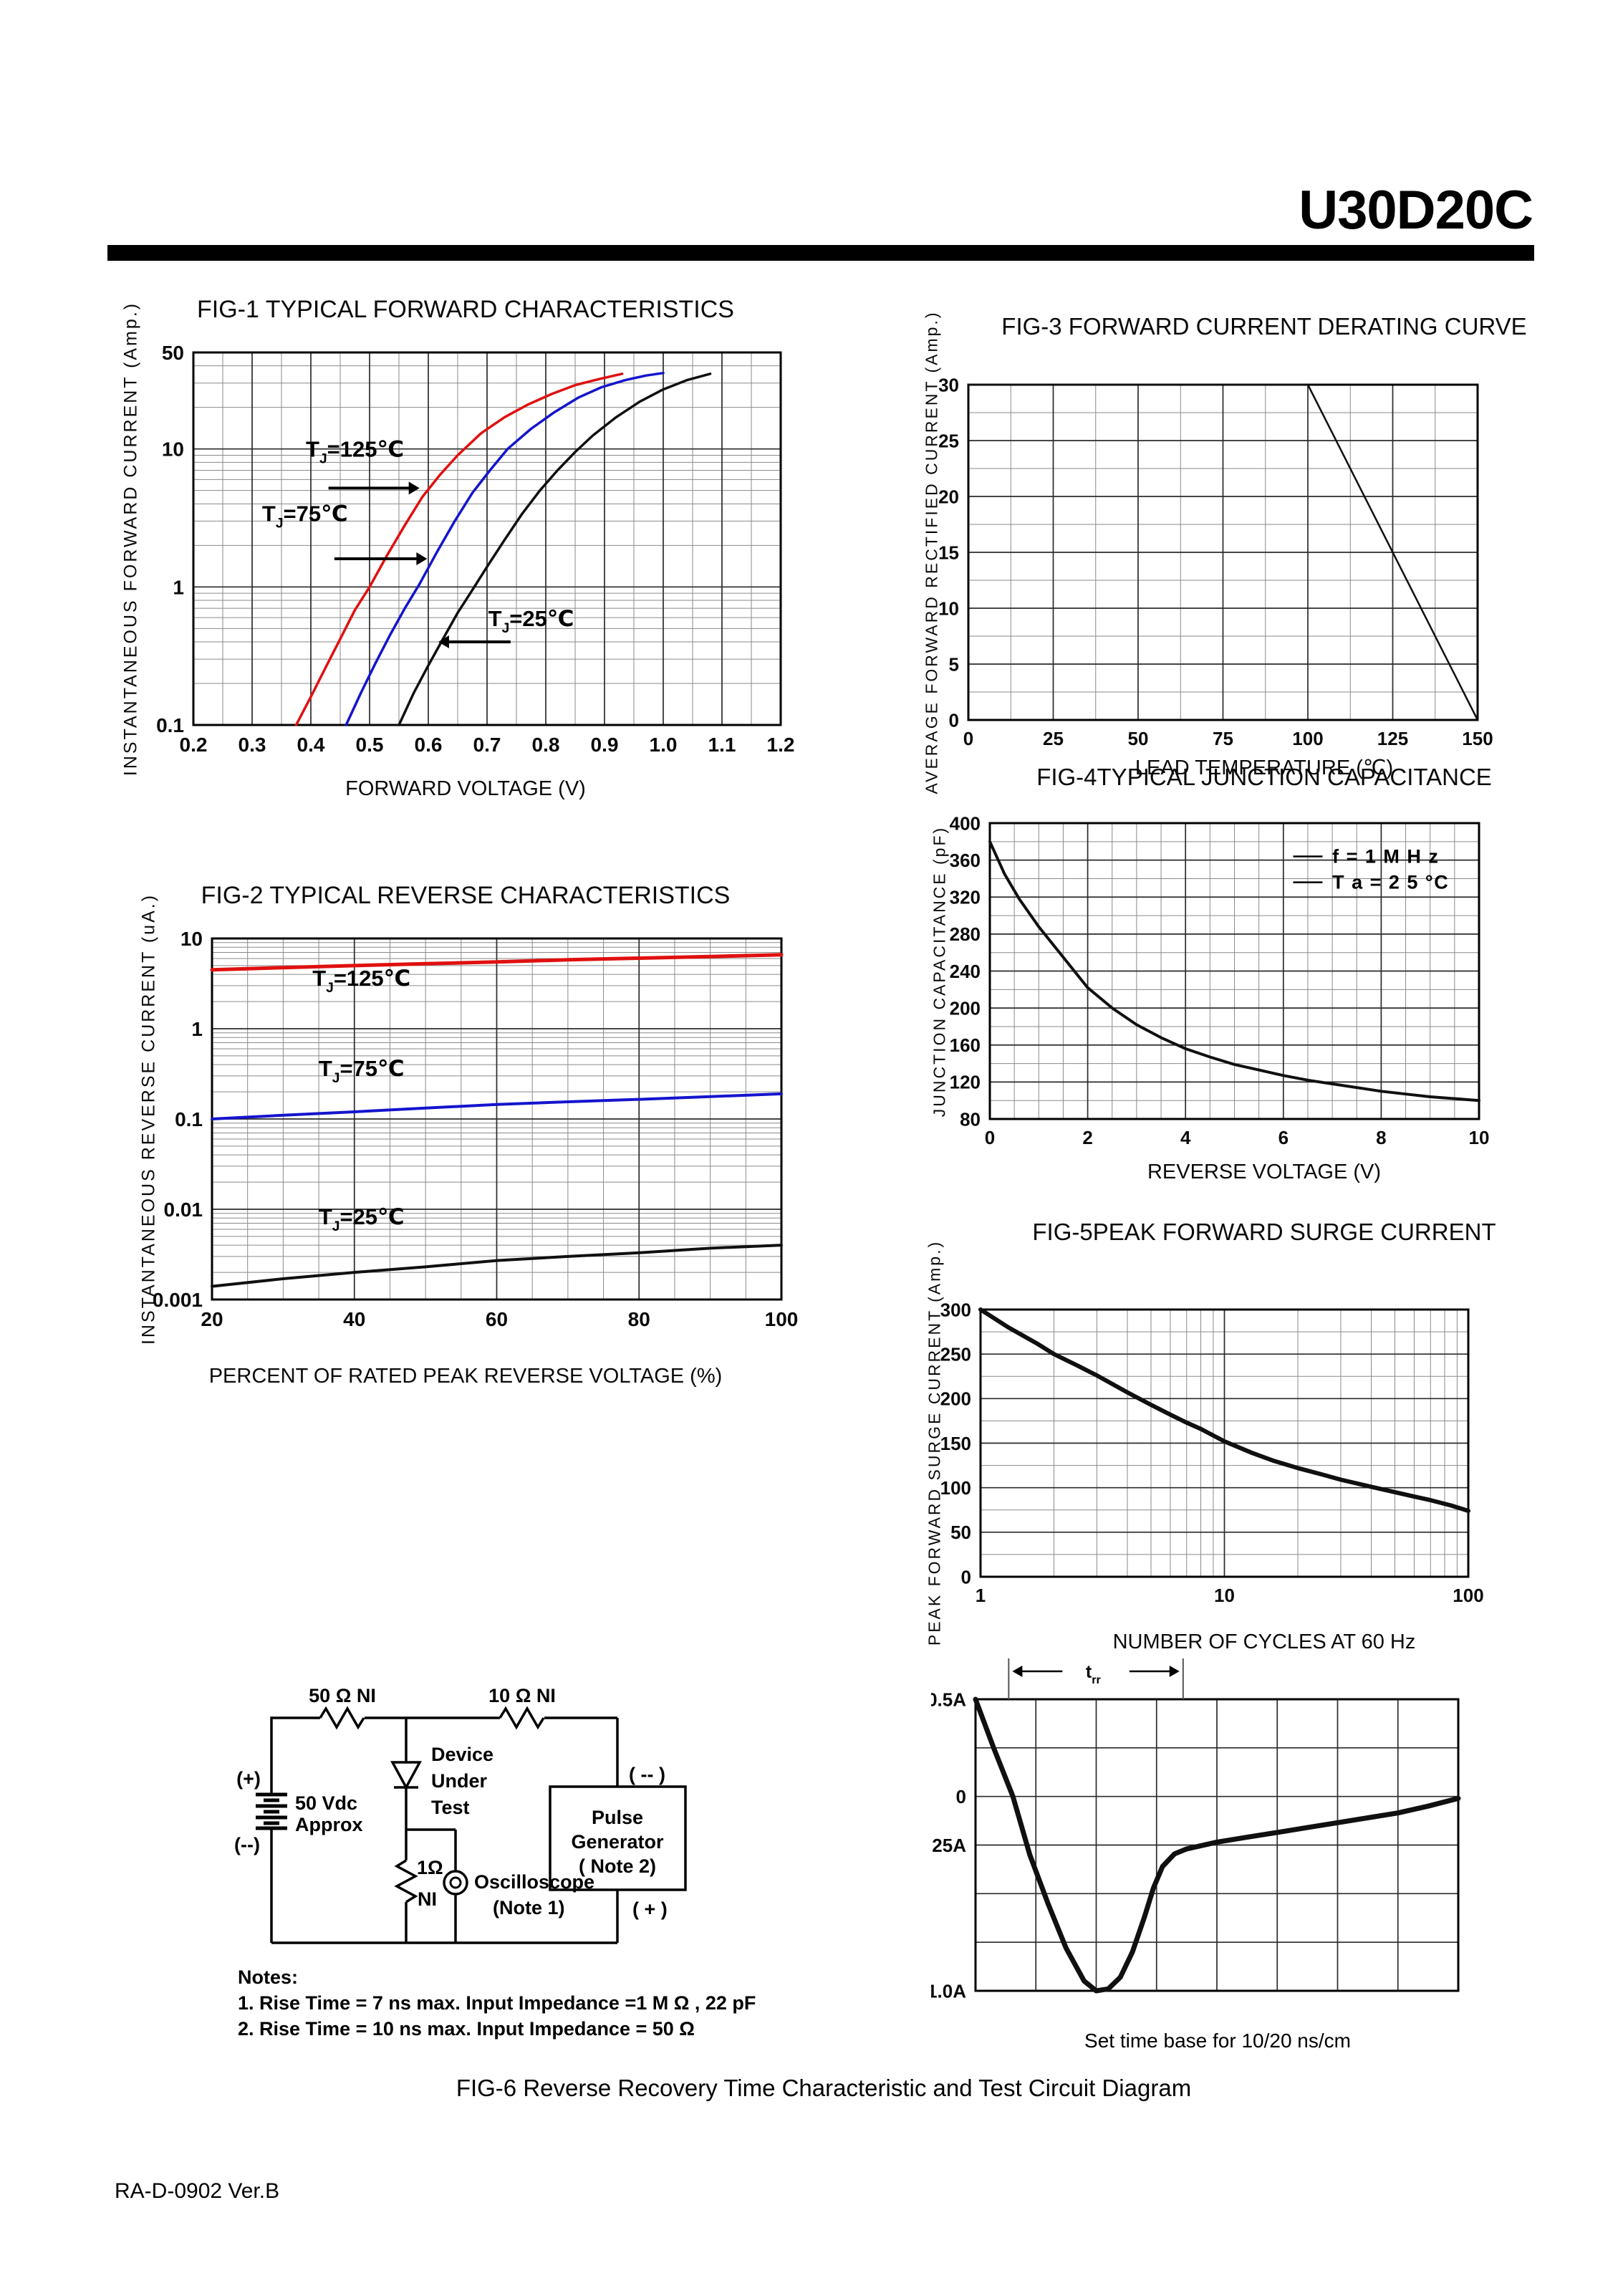  I want to click on svg-text: 1.1, so click(722, 745).